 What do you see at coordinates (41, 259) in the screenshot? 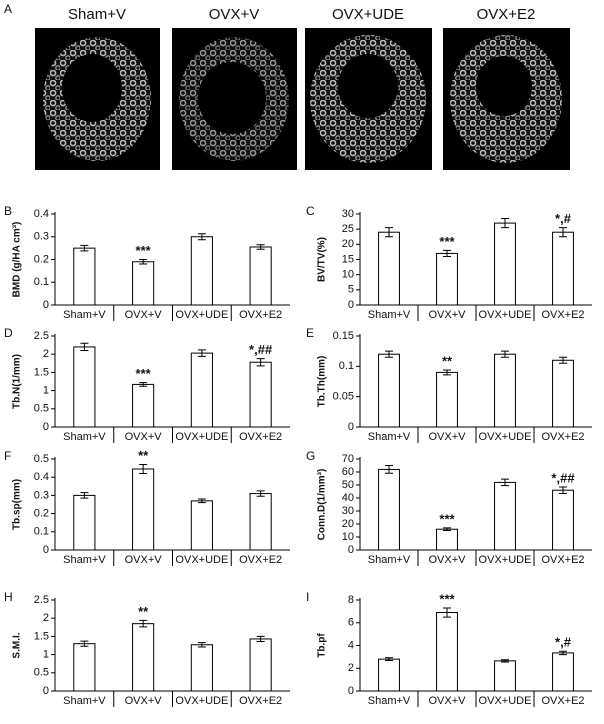
I see `y-tick-label: 0.2` at bounding box center [41, 259].